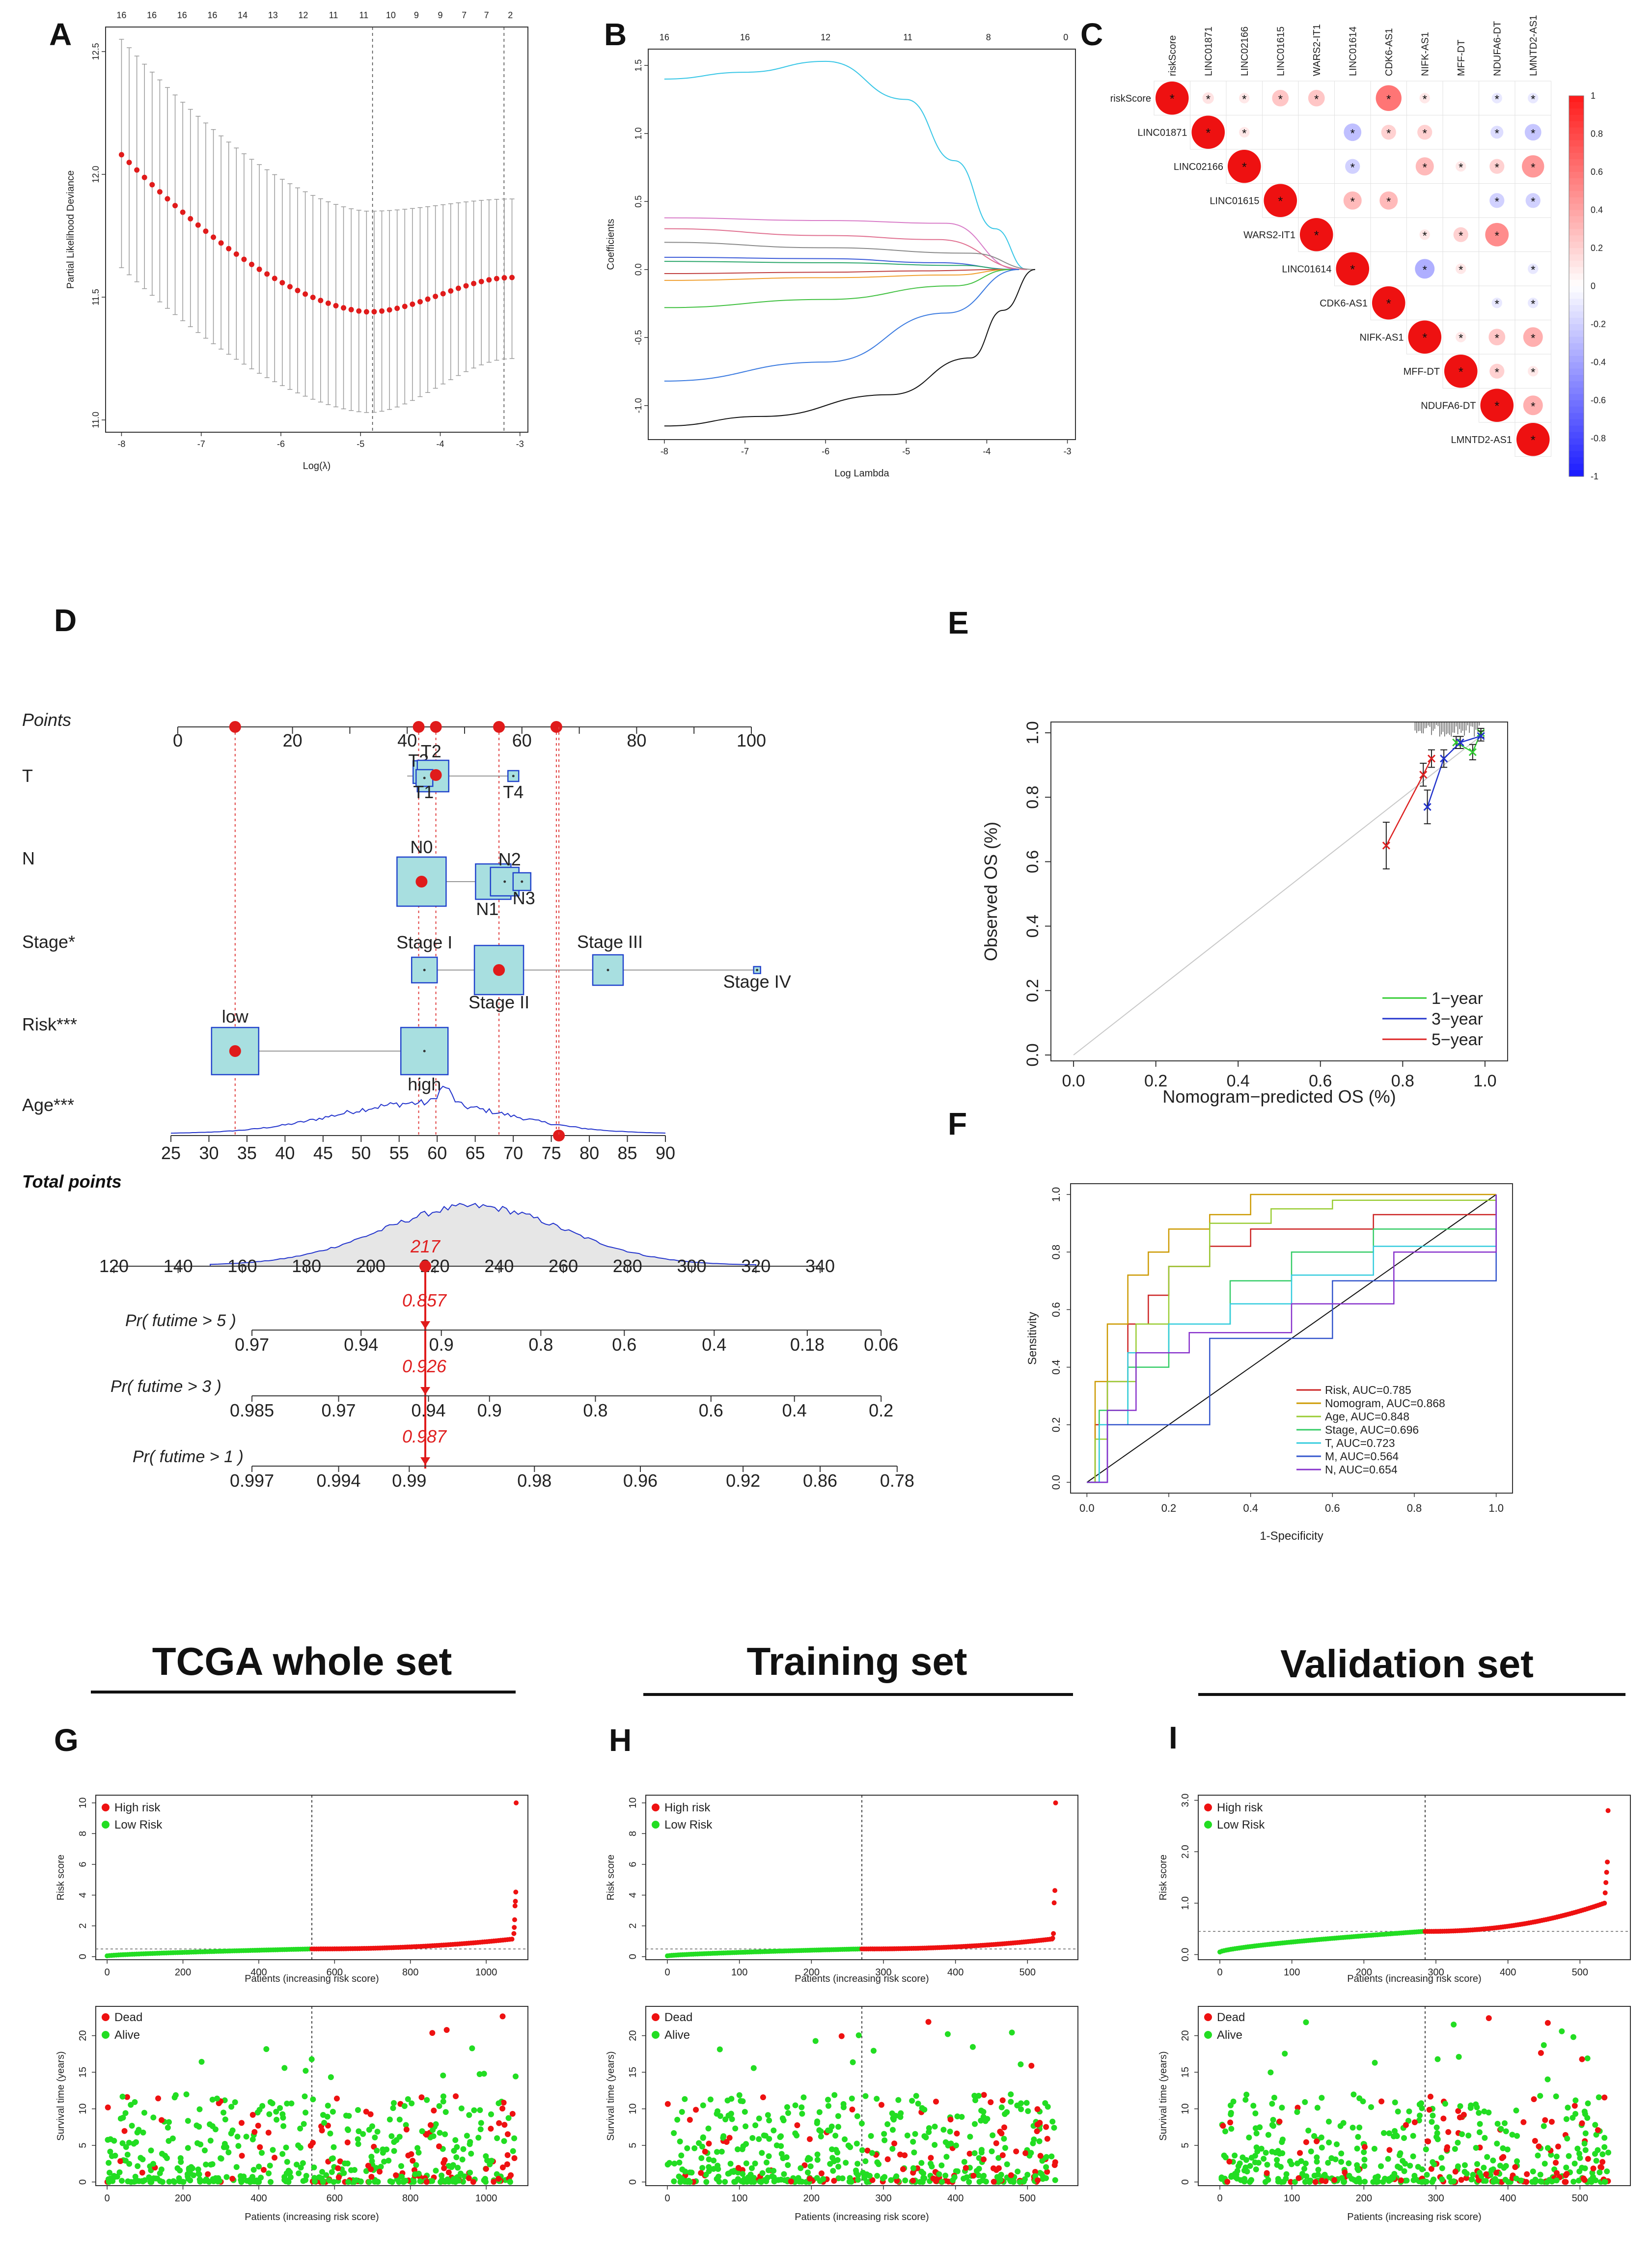 The image size is (1652, 2249). What do you see at coordinates (48, 1105) in the screenshot?
I see `d-row-label: Age***` at bounding box center [48, 1105].